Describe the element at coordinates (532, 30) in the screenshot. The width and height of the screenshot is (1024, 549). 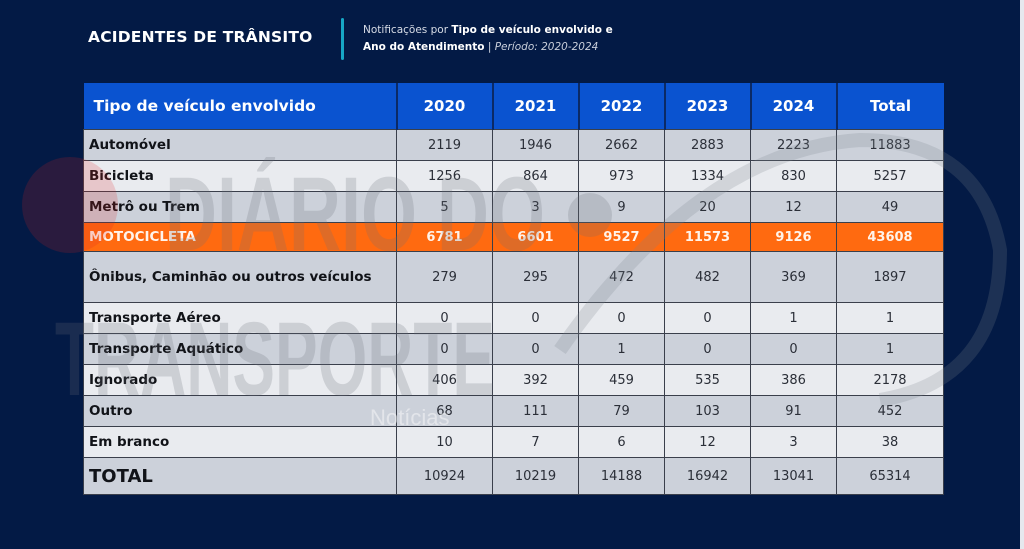
I see `subtitle-bold-1: Tipo de veículo envolvido e` at that location.